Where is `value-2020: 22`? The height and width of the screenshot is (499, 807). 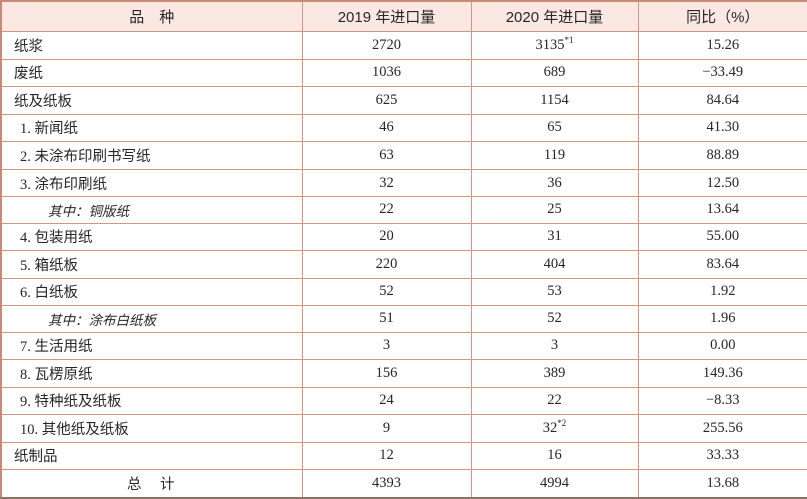
value-2020: 22 is located at coordinates (554, 401).